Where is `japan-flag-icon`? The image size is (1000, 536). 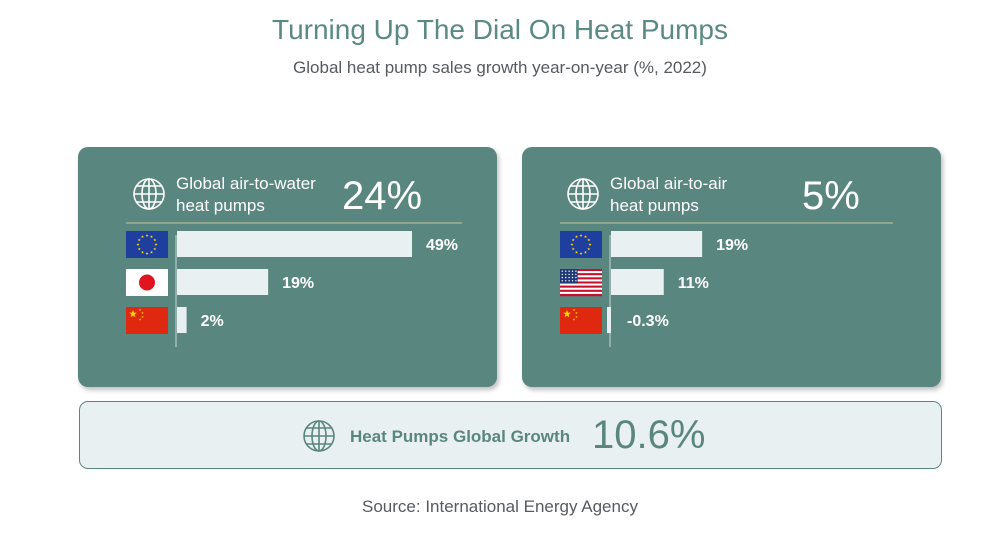 japan-flag-icon is located at coordinates (147, 282).